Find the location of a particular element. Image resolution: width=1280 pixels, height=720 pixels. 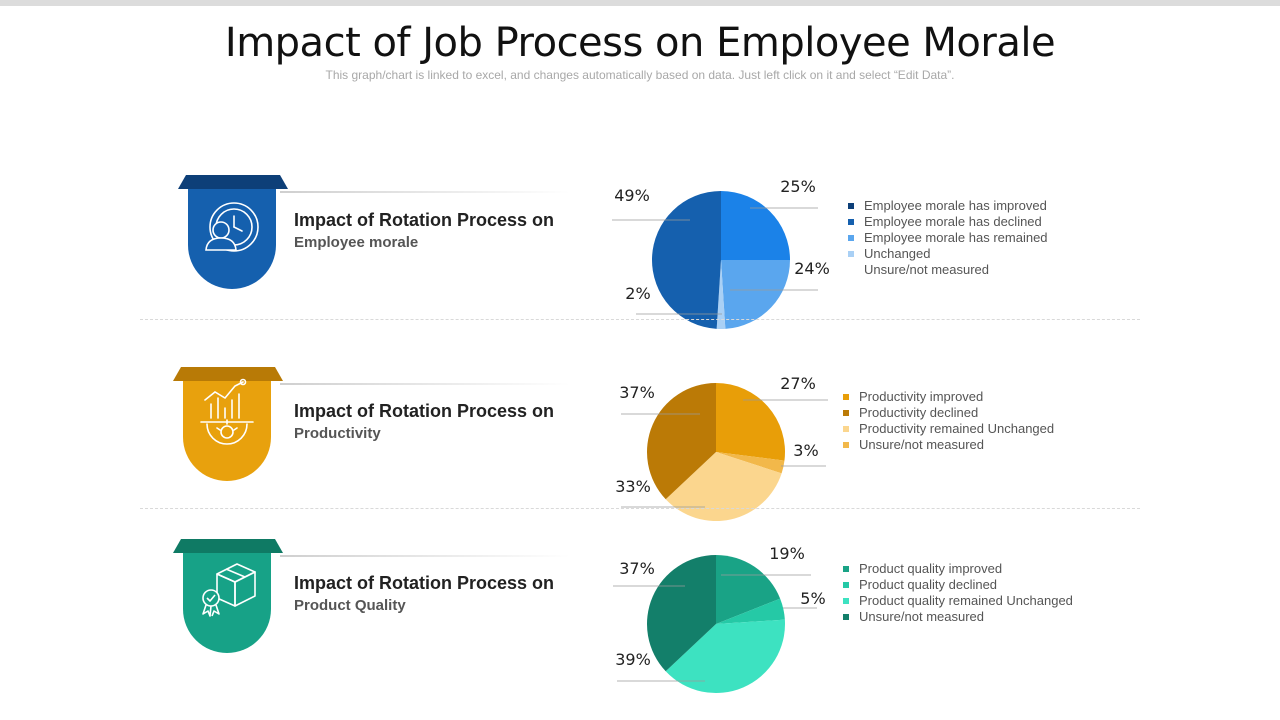

slice-label: 27% is located at coordinates (798, 383).